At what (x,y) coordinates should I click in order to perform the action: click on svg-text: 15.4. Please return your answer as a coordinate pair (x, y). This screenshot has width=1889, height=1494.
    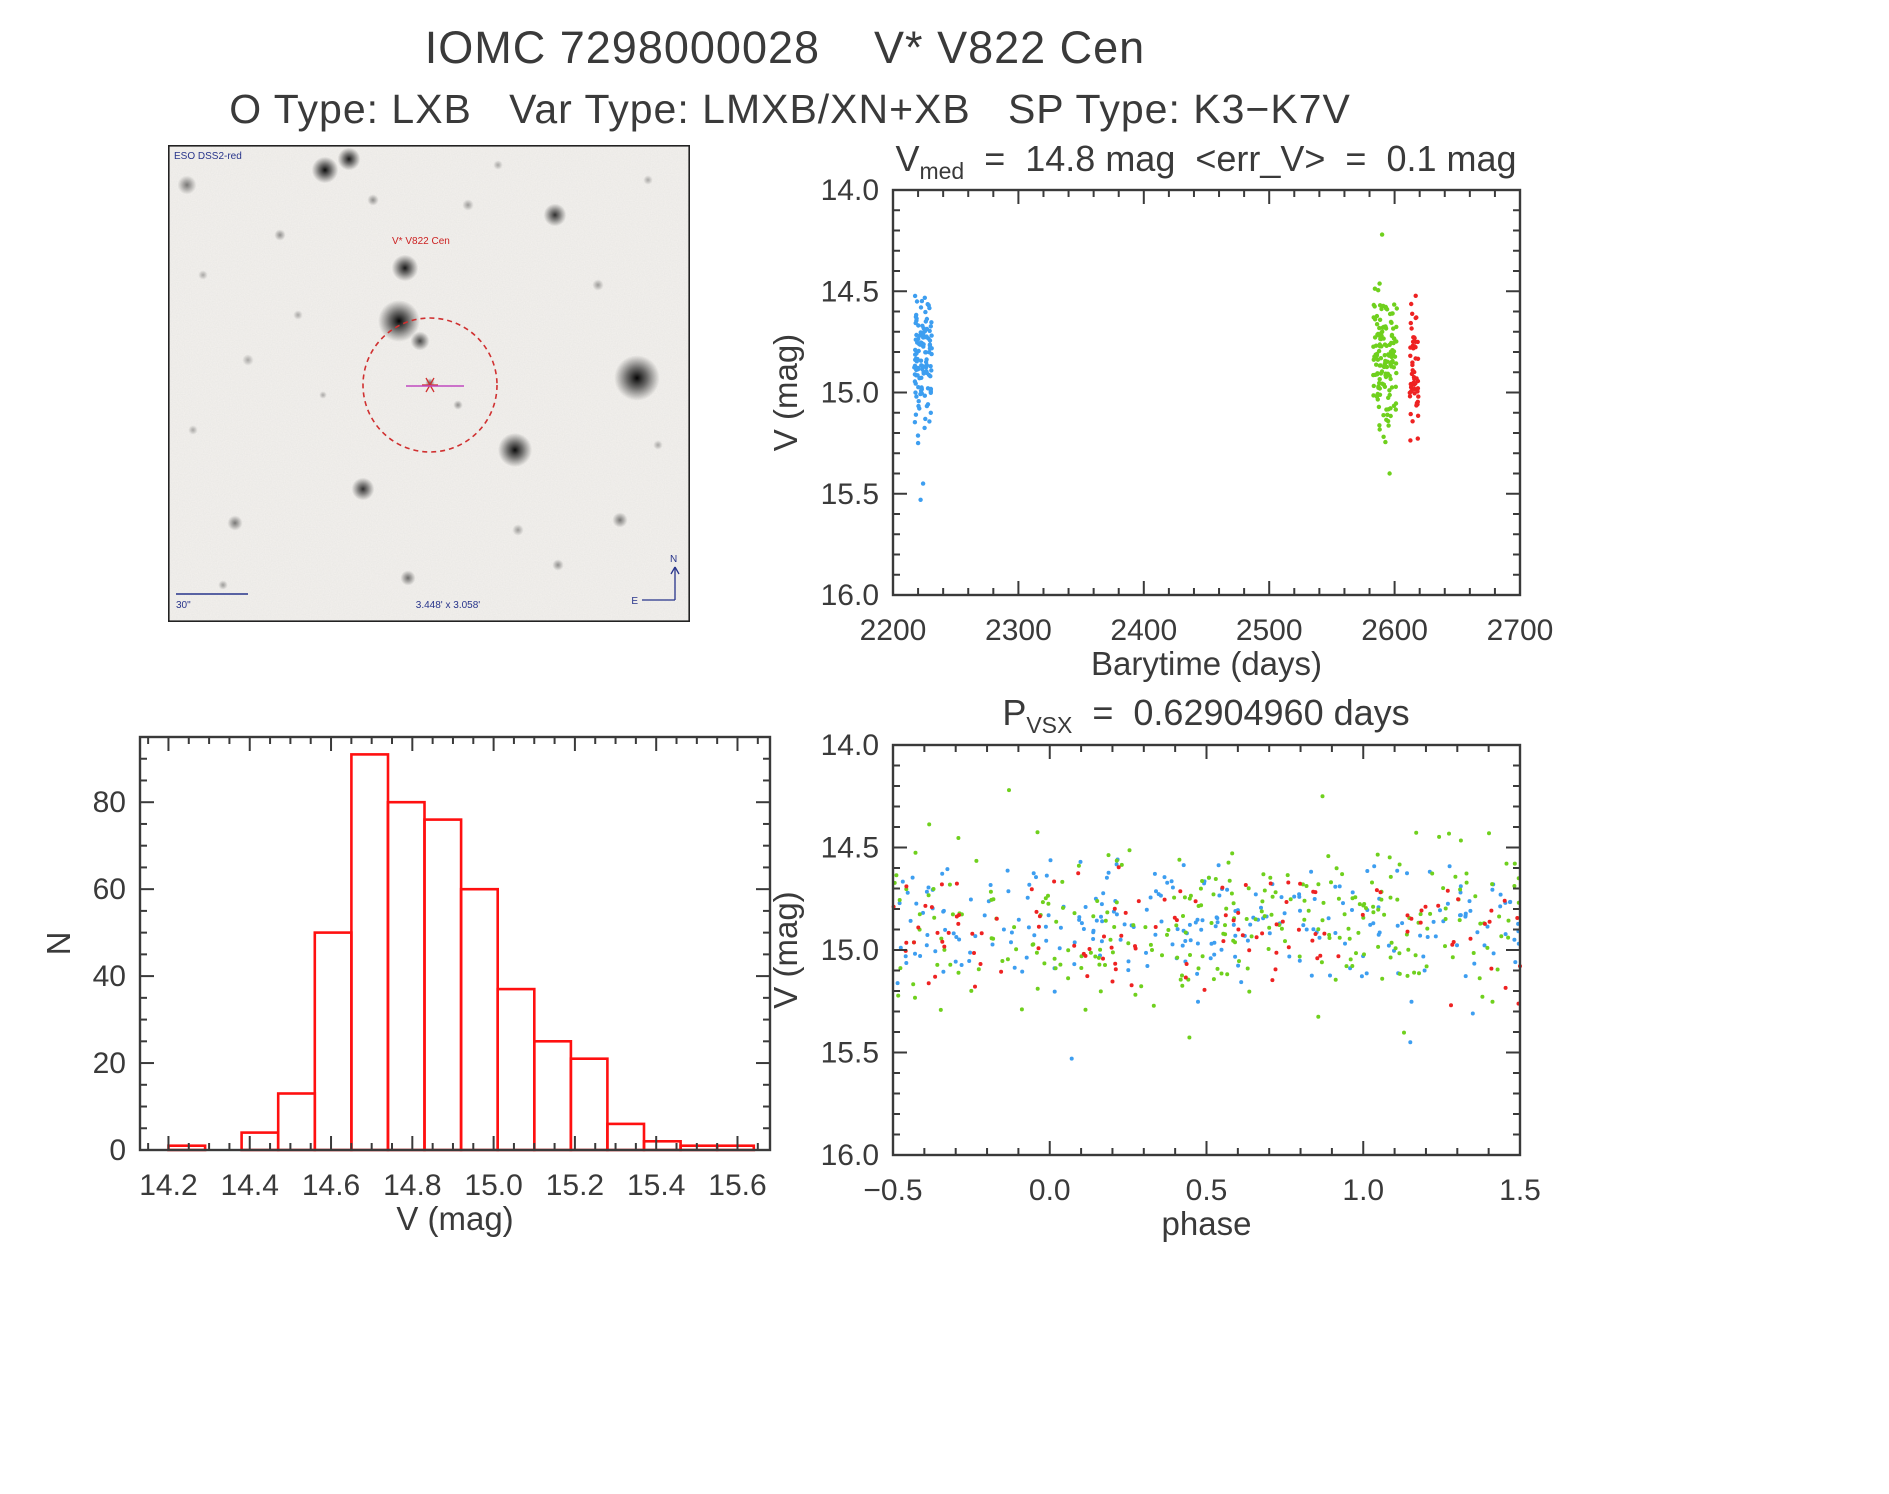
    Looking at the image, I should click on (656, 1185).